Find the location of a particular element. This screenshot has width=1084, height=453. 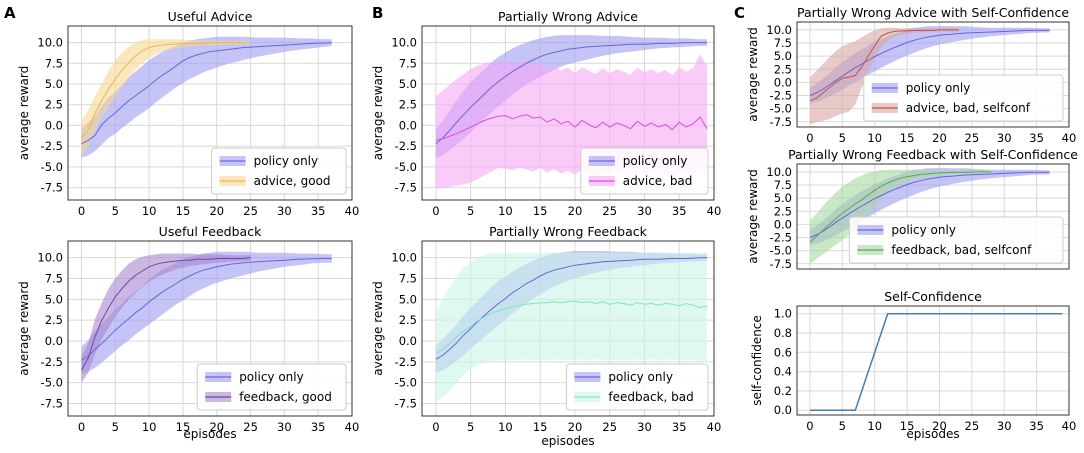

chart-title: Partially Wrong Feedback is located at coordinates (568, 231).